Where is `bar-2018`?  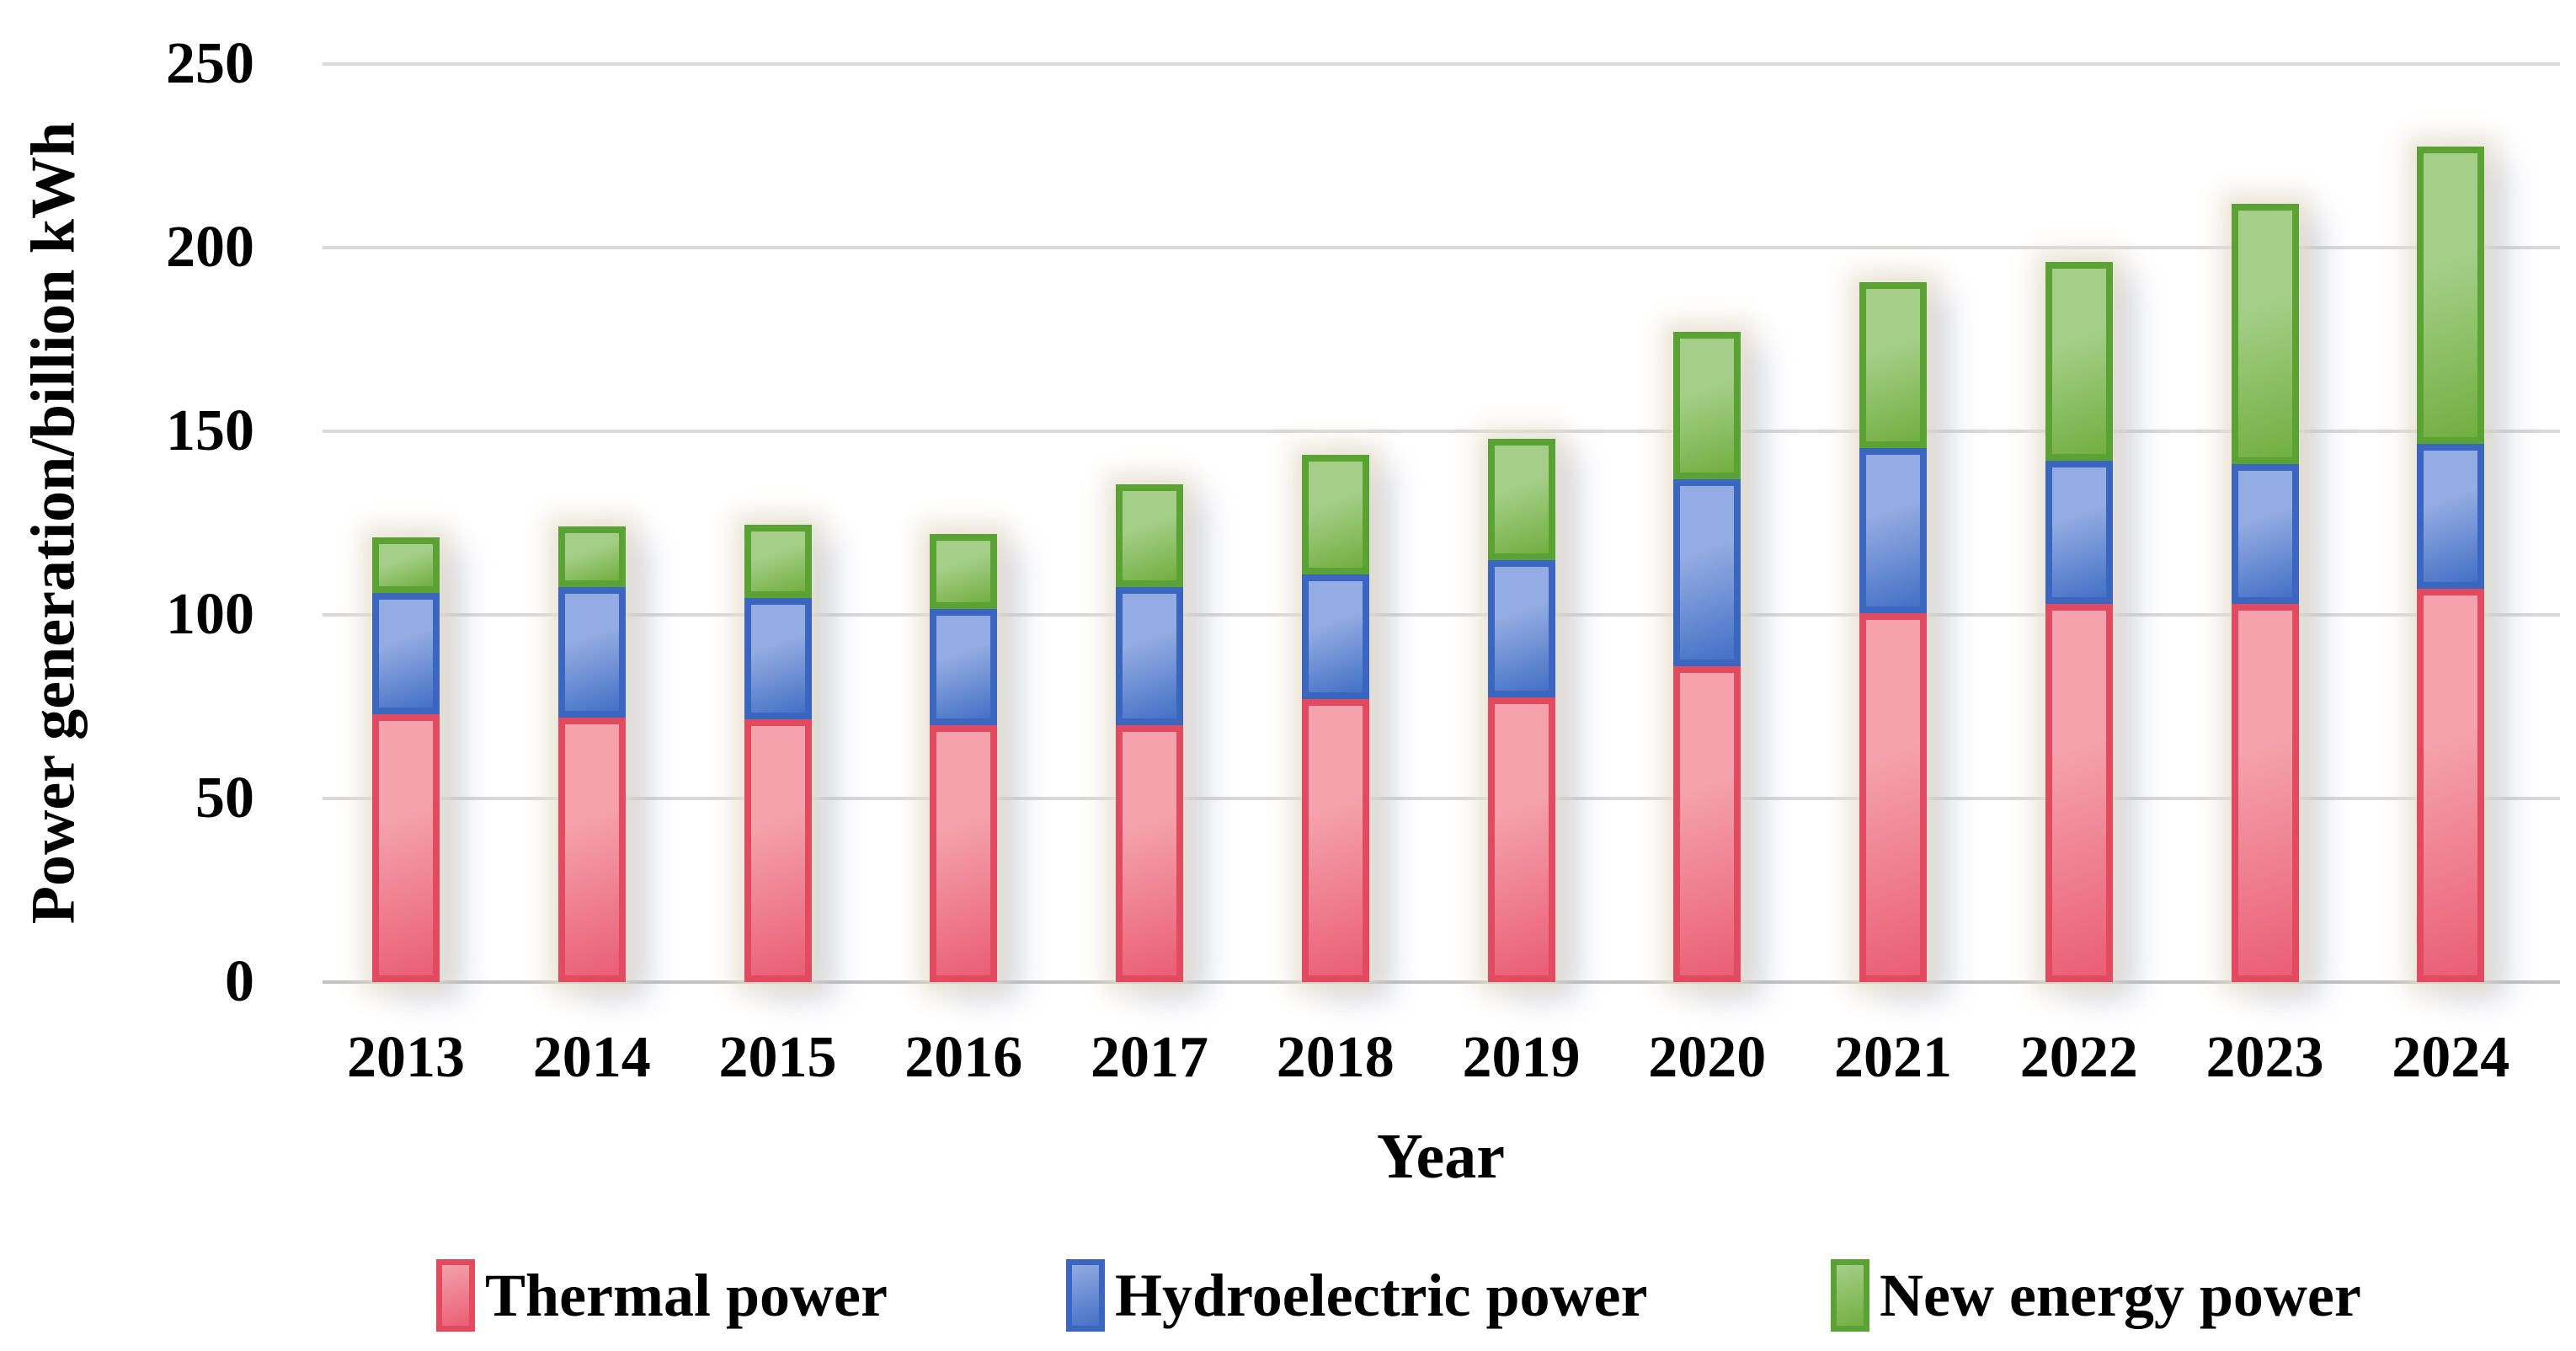
bar-2018 is located at coordinates (1335, 718).